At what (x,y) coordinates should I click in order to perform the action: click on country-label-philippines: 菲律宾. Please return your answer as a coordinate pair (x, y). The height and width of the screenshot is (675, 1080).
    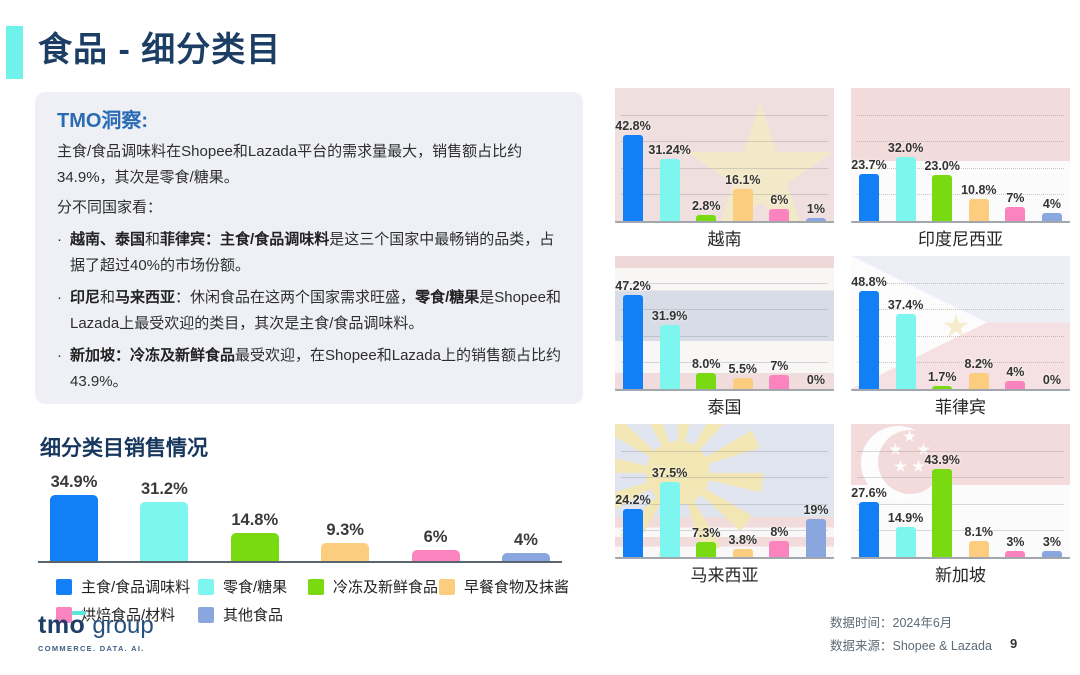
    Looking at the image, I should click on (960, 407).